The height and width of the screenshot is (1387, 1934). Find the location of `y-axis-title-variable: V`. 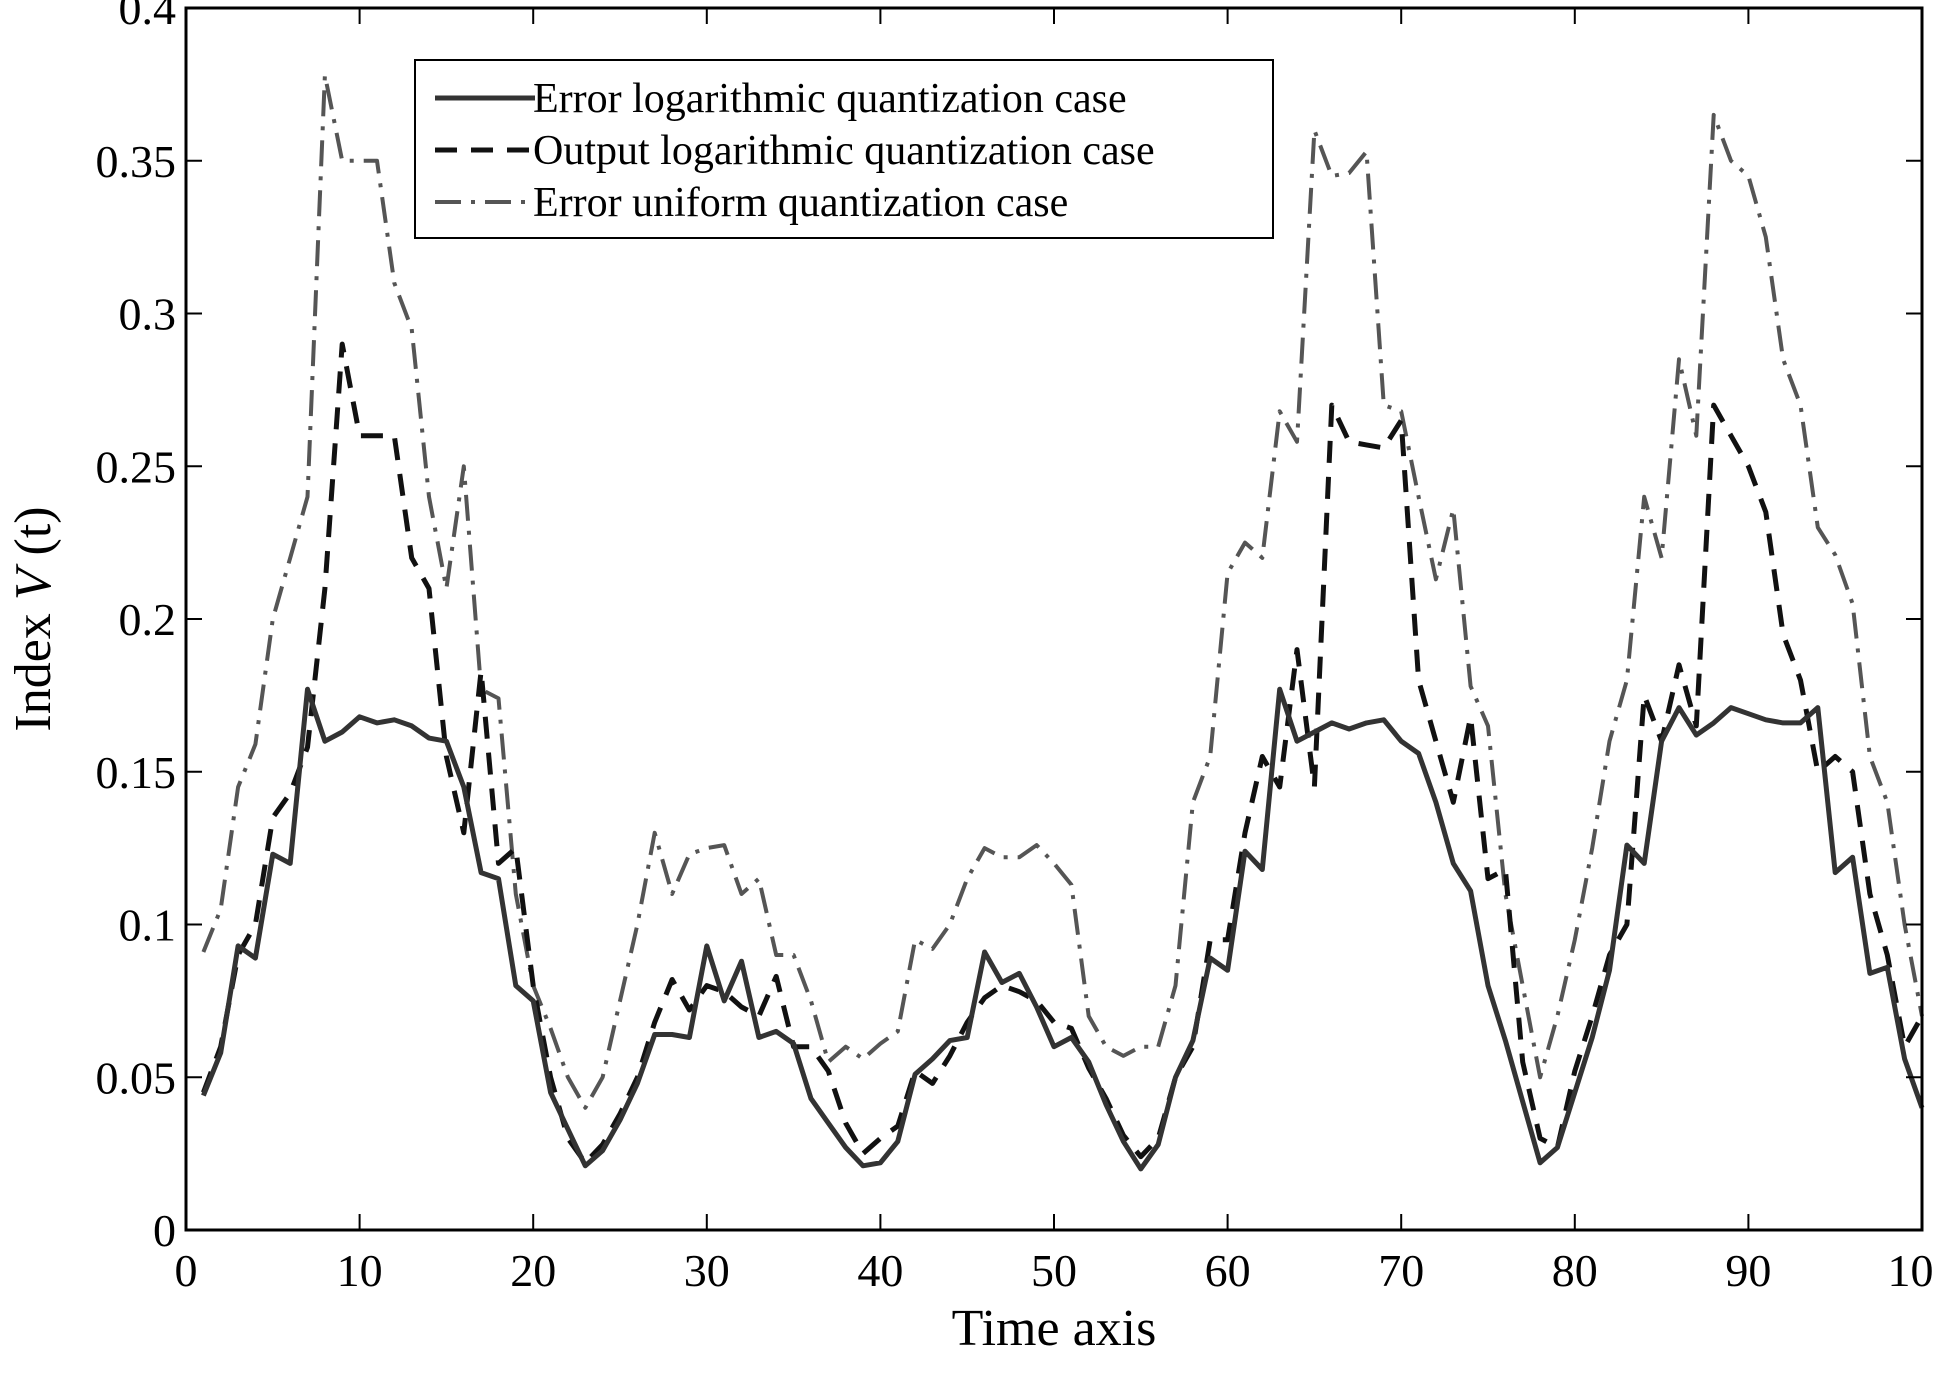

y-axis-title-variable: V is located at coordinates (33, 581).